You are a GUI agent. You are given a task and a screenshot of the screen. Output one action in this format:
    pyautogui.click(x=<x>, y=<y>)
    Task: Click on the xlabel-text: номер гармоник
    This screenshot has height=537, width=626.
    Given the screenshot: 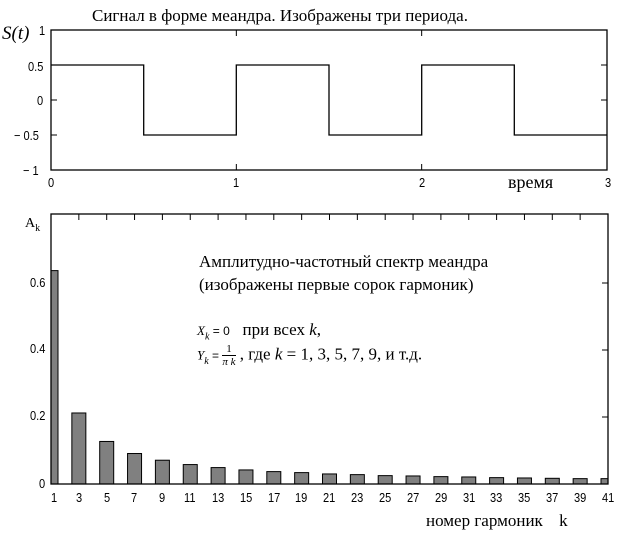 What is the action you would take?
    pyautogui.click(x=484, y=520)
    